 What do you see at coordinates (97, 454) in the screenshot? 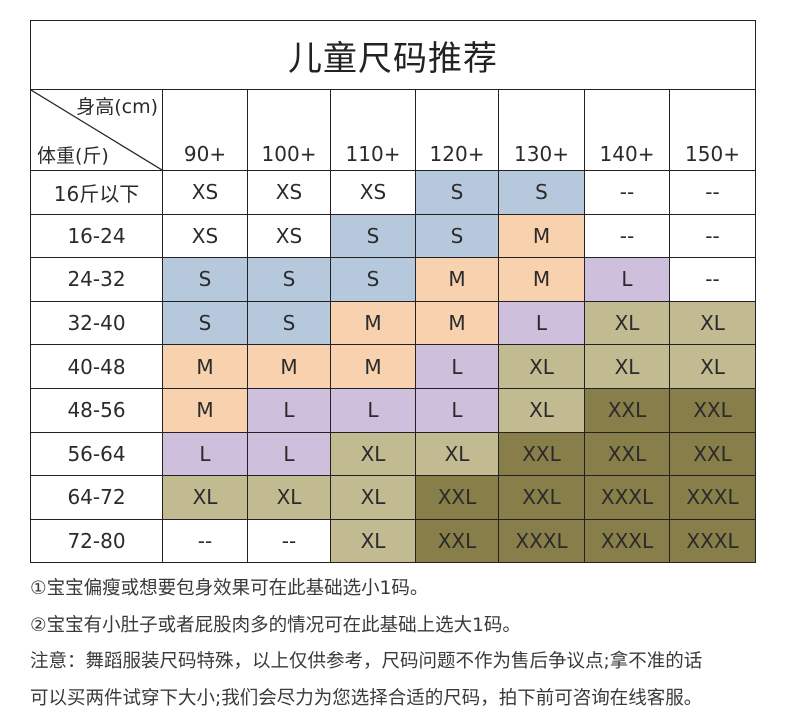
I see `weight-cell: 56-64` at bounding box center [97, 454].